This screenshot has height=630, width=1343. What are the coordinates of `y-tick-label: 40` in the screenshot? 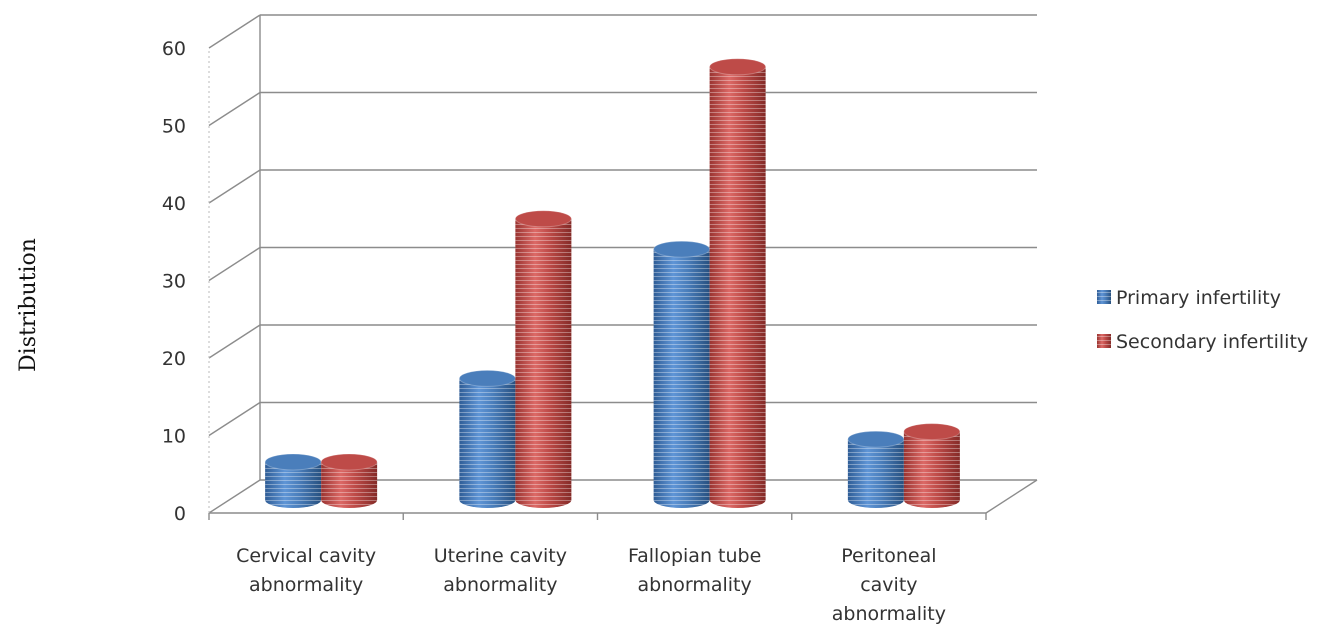 It's located at (174, 204).